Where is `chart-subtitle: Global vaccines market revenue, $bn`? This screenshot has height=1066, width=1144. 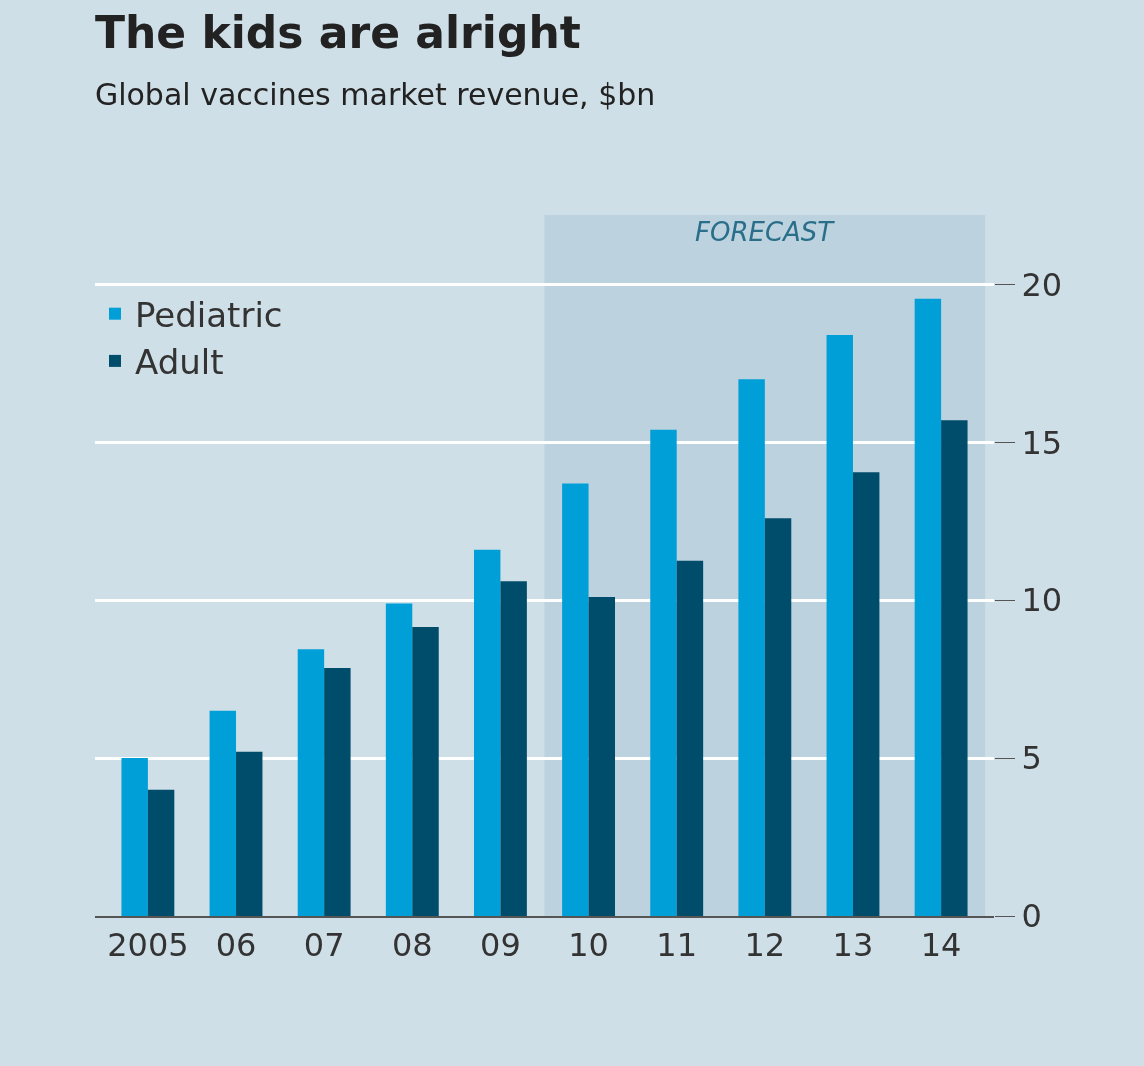
chart-subtitle: Global vaccines market revenue, $bn is located at coordinates (375, 95).